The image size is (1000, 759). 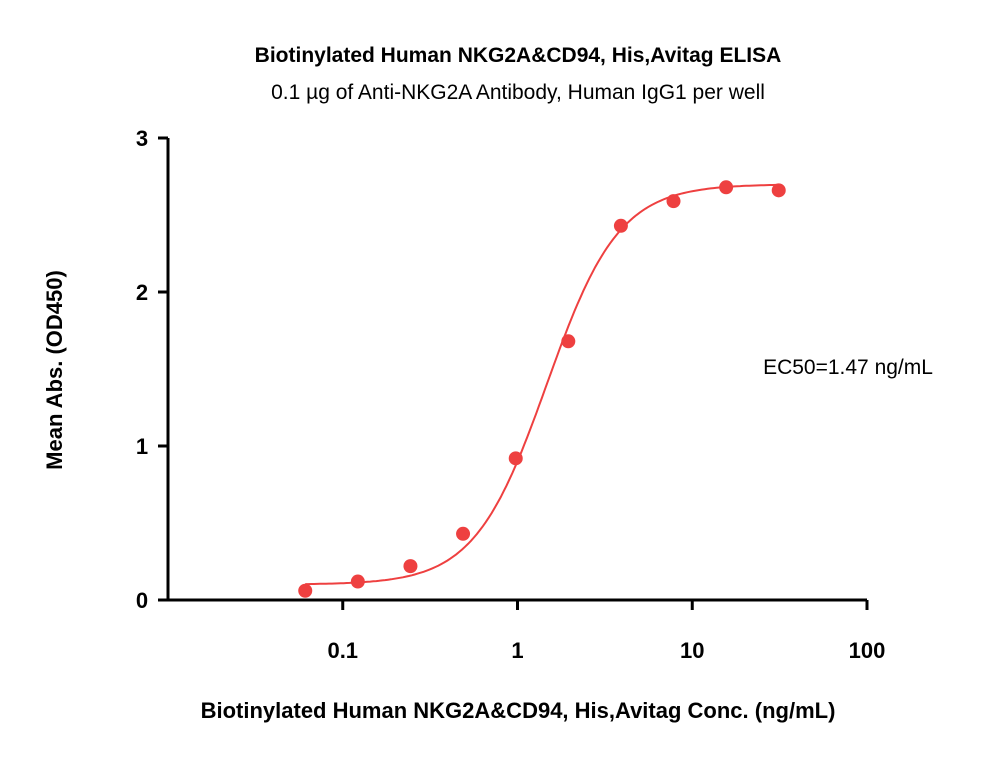 What do you see at coordinates (342, 650) in the screenshot?
I see `x-tick-label: 0.1` at bounding box center [342, 650].